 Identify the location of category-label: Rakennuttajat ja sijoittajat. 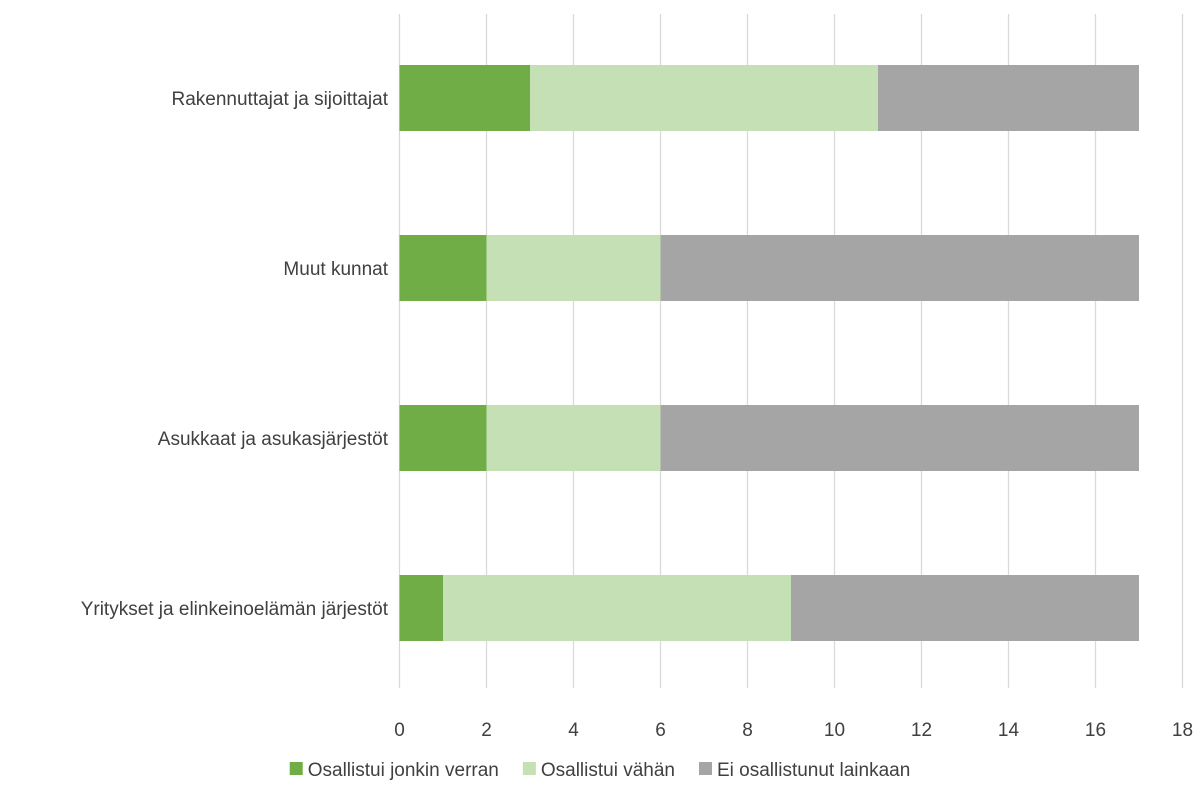
(279, 99).